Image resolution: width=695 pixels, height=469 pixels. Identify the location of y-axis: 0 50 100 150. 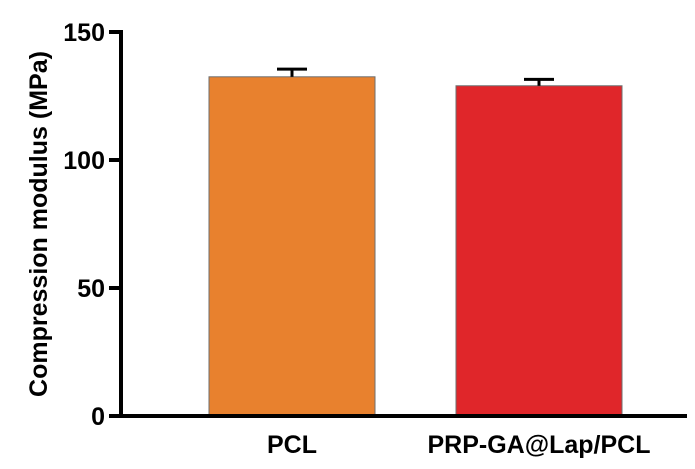
(93, 225).